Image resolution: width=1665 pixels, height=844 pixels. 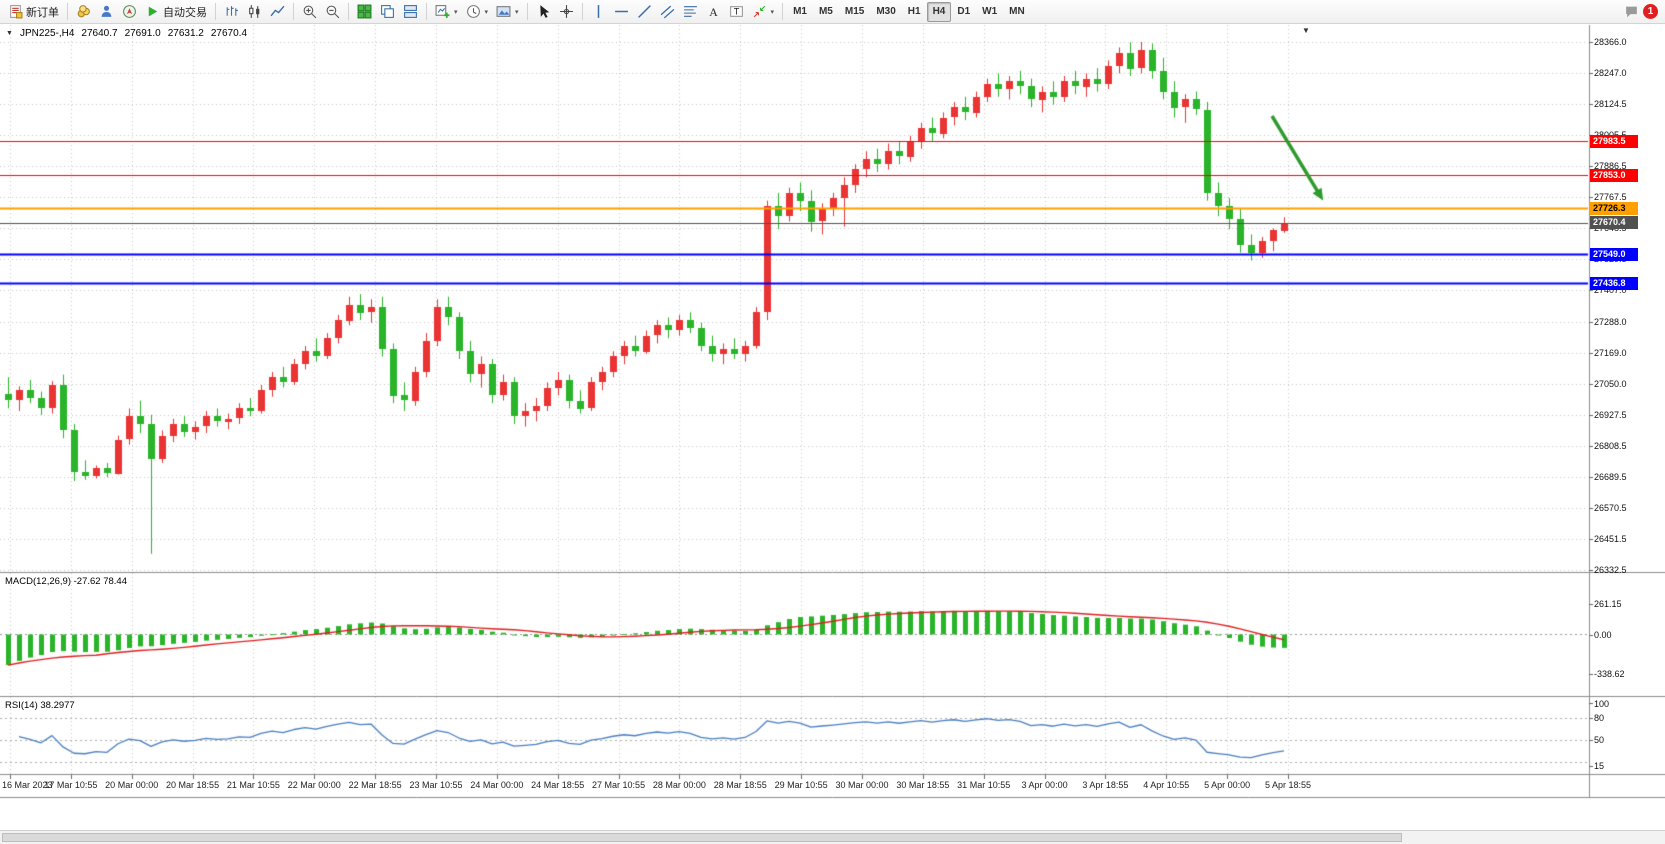 What do you see at coordinates (66, 581) in the screenshot?
I see `macd-indicator-label: MACD(12,26,9) -27.62 78.44` at bounding box center [66, 581].